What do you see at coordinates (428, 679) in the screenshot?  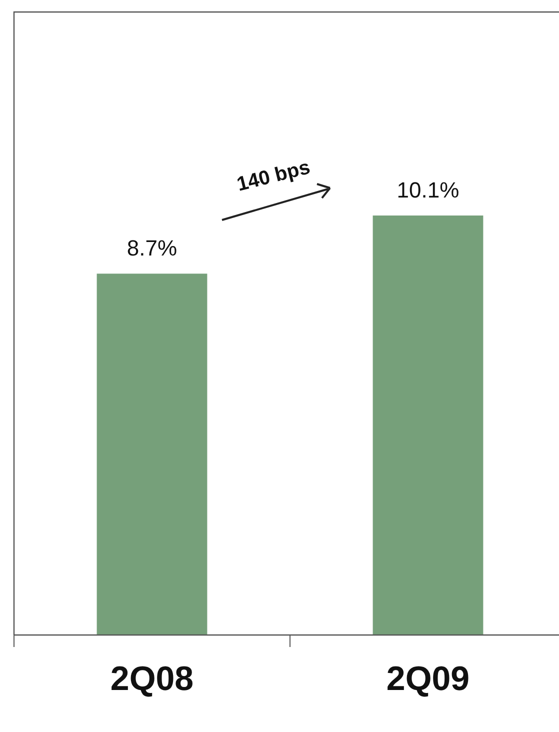 I see `x-tick-label: 2Q09` at bounding box center [428, 679].